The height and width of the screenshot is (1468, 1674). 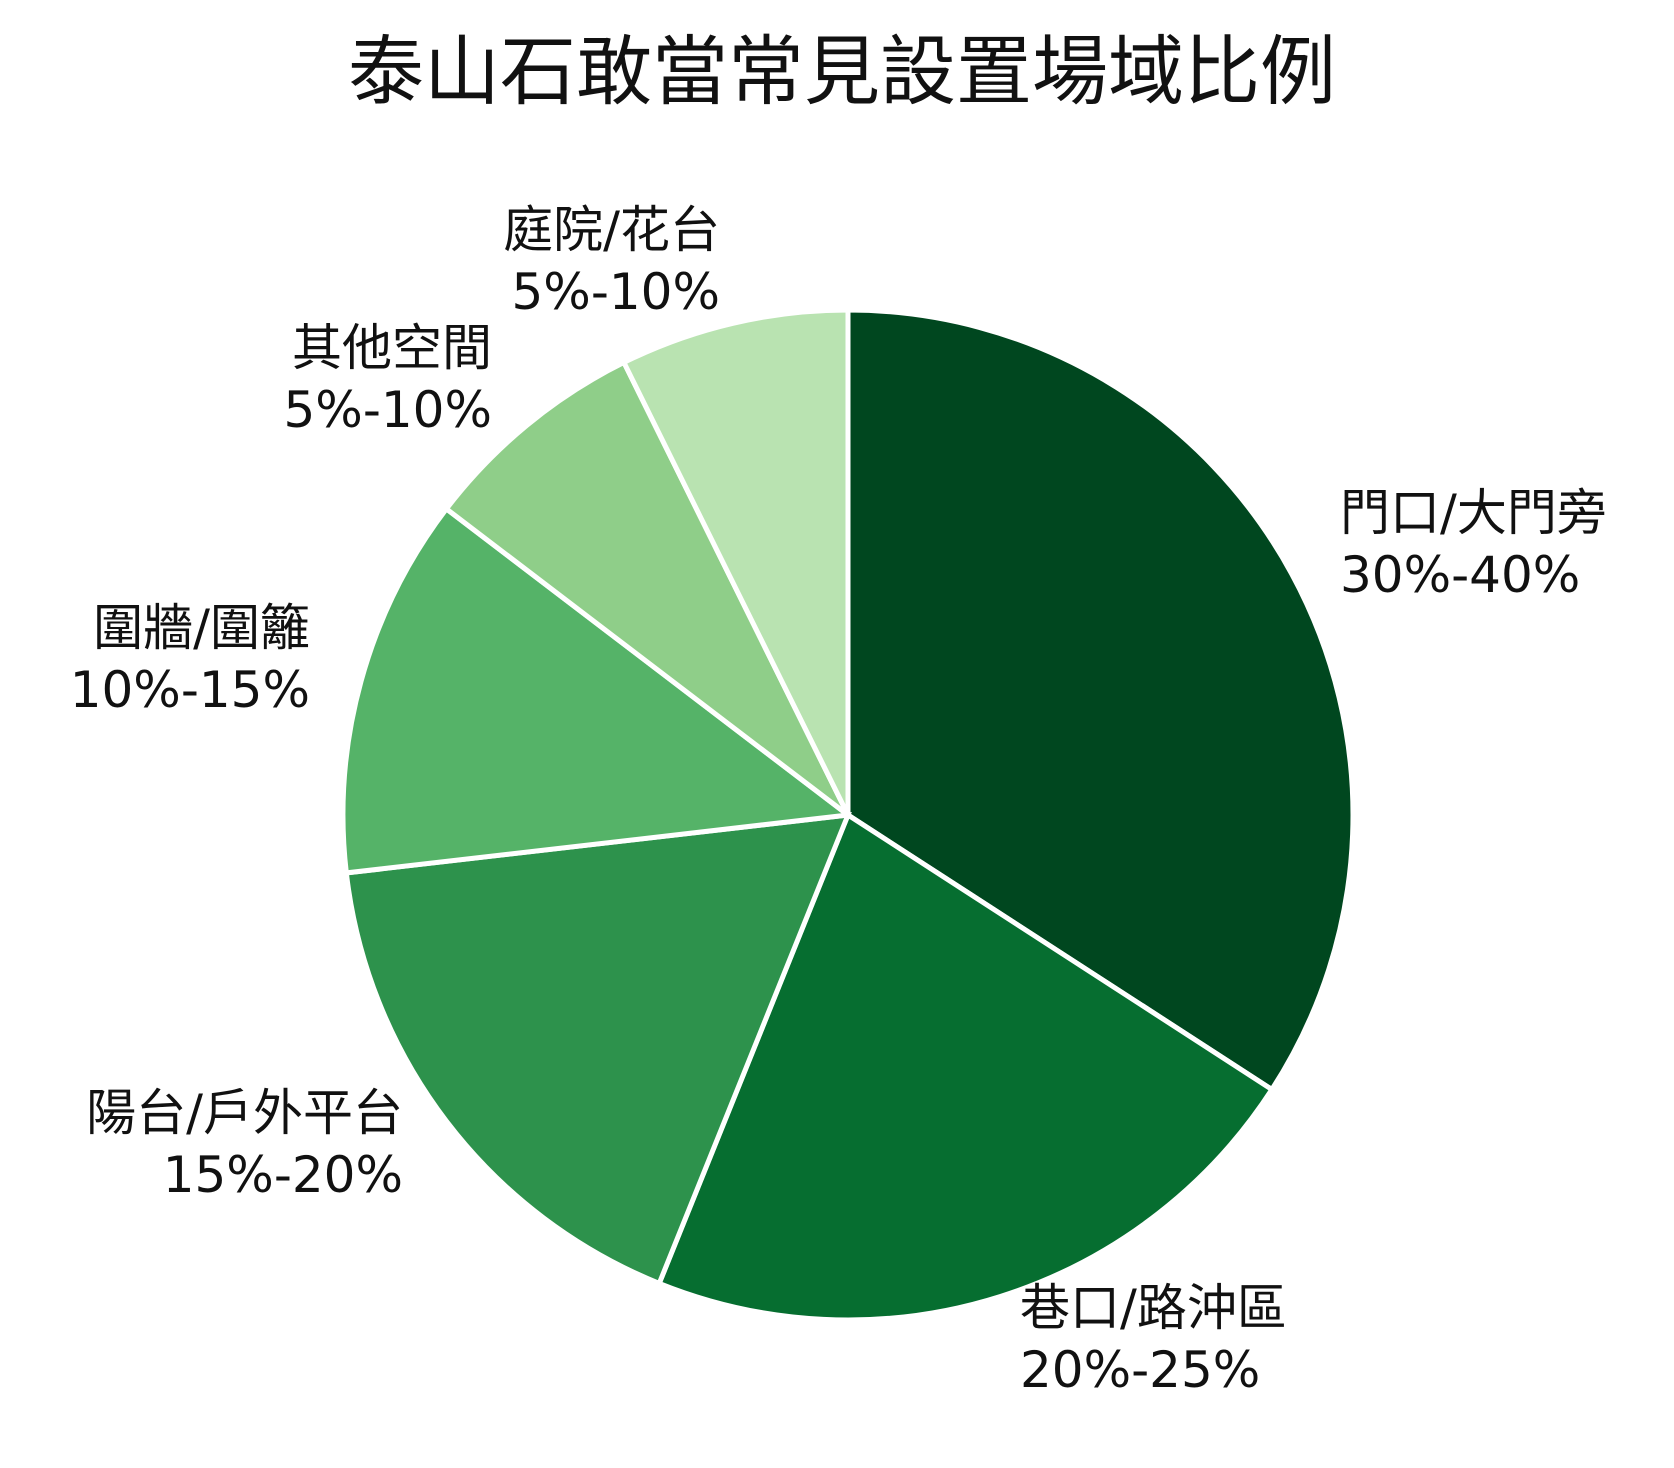 What do you see at coordinates (611, 230) in the screenshot?
I see `slice-label: 庭院/花台` at bounding box center [611, 230].